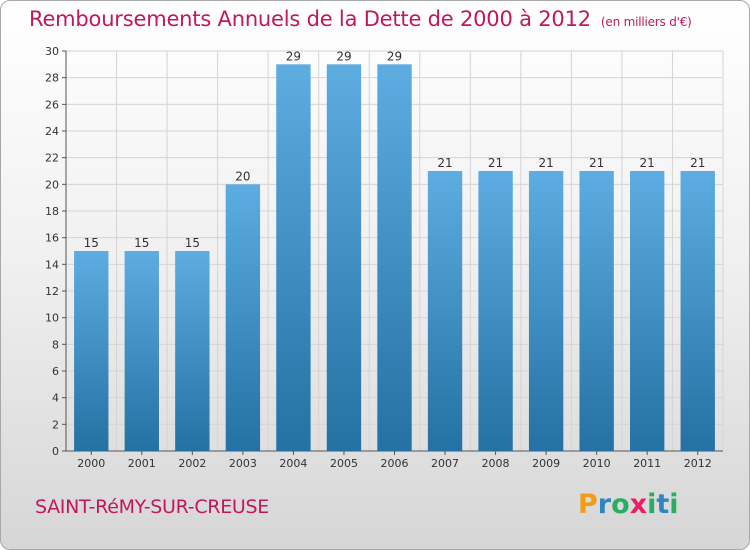 This screenshot has width=750, height=550. Describe the element at coordinates (52, 238) in the screenshot. I see `y-tick-label: 16` at that location.